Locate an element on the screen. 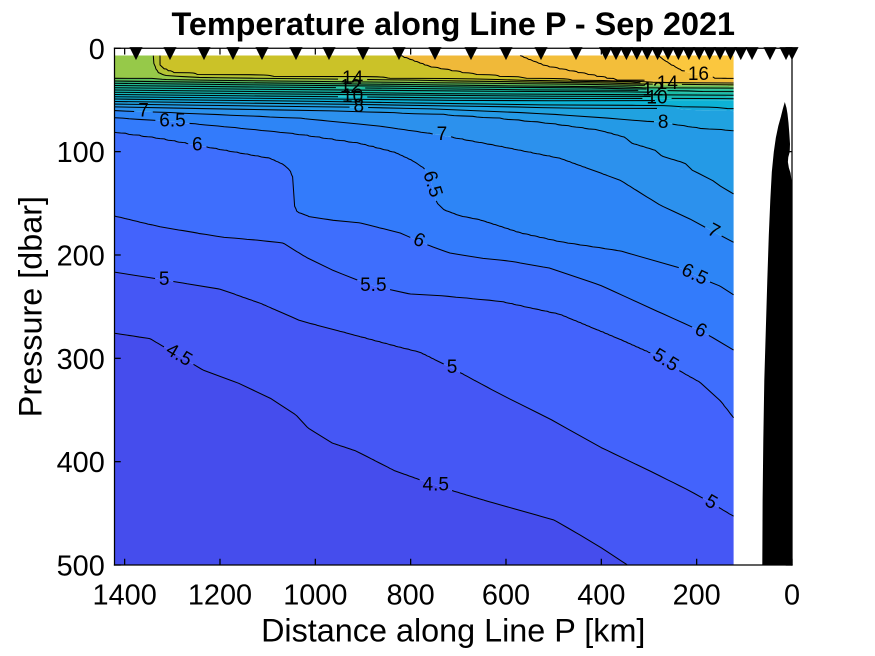 The height and width of the screenshot is (656, 875). svg-text: 300 is located at coordinates (81, 360).